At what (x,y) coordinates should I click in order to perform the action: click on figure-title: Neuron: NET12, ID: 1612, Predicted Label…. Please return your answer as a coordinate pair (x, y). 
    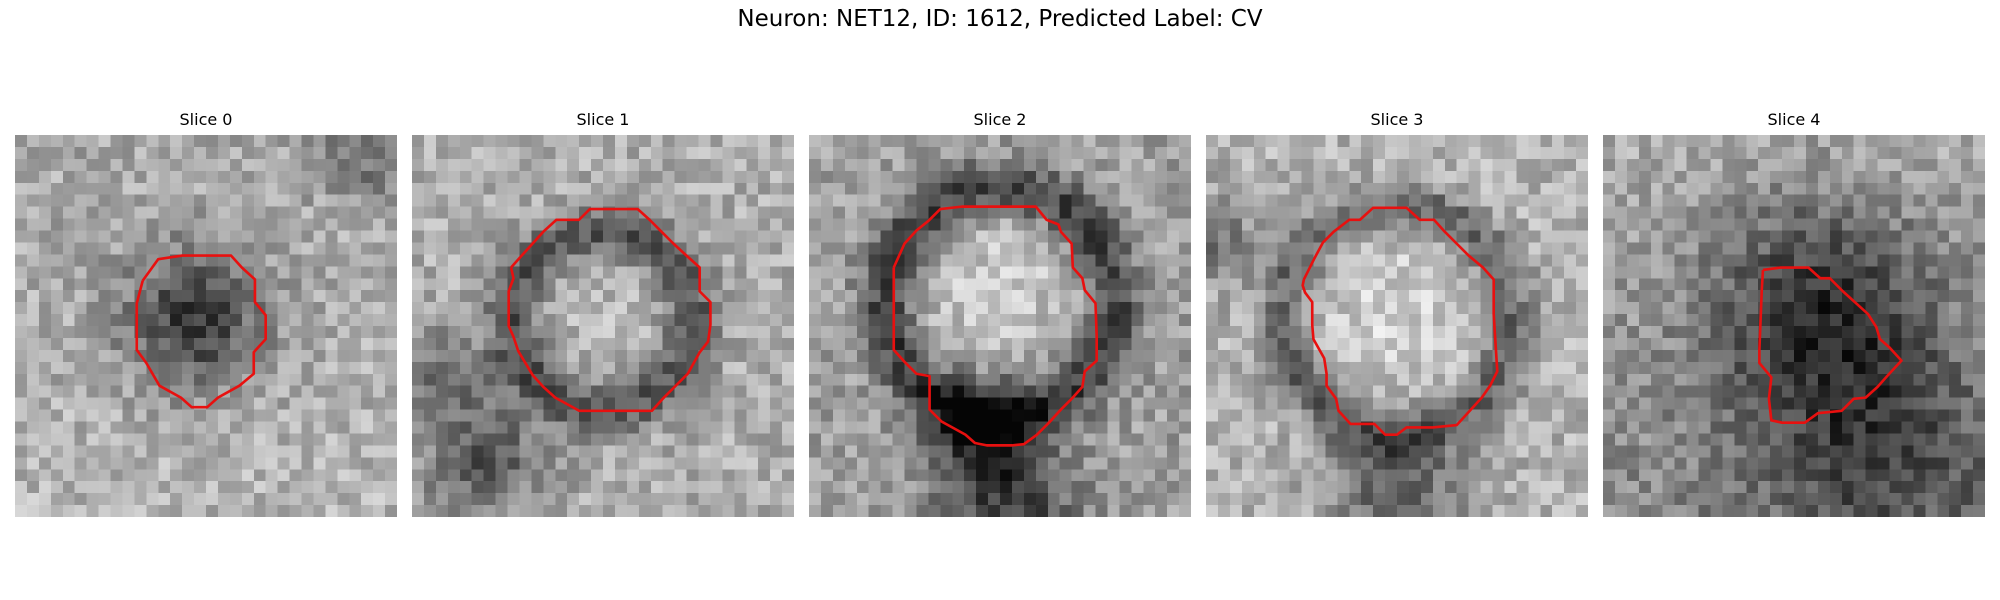
    Looking at the image, I should click on (1000, 19).